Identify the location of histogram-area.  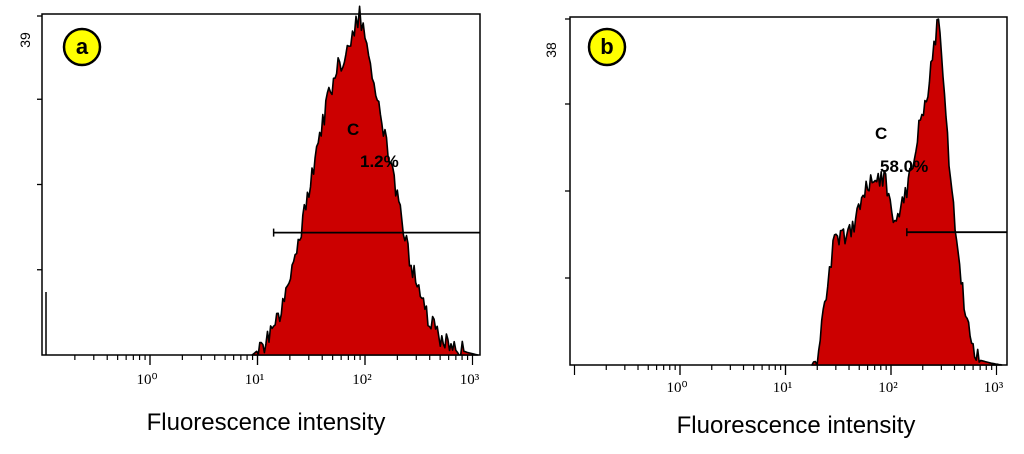
(907, 192).